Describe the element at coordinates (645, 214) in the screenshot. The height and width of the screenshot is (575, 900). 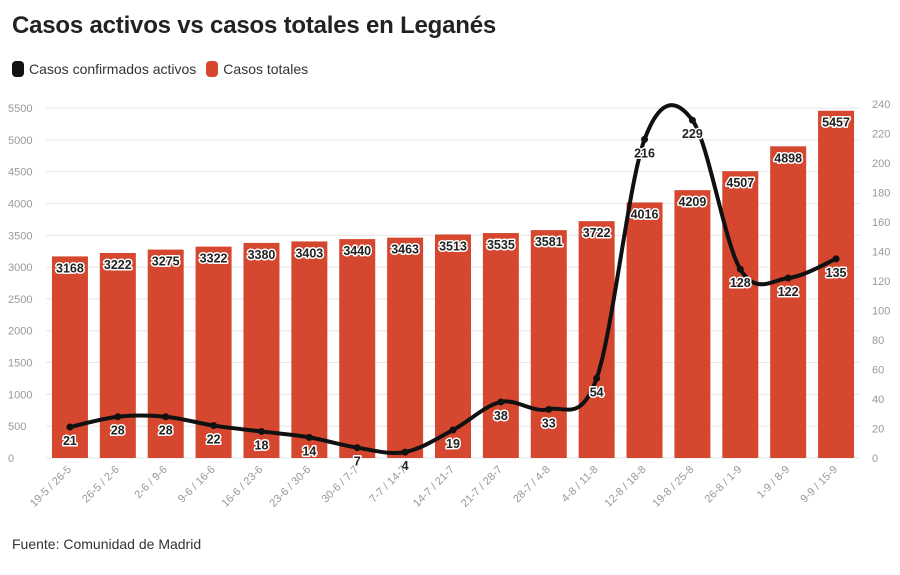
I see `bar-value-label: 4016` at that location.